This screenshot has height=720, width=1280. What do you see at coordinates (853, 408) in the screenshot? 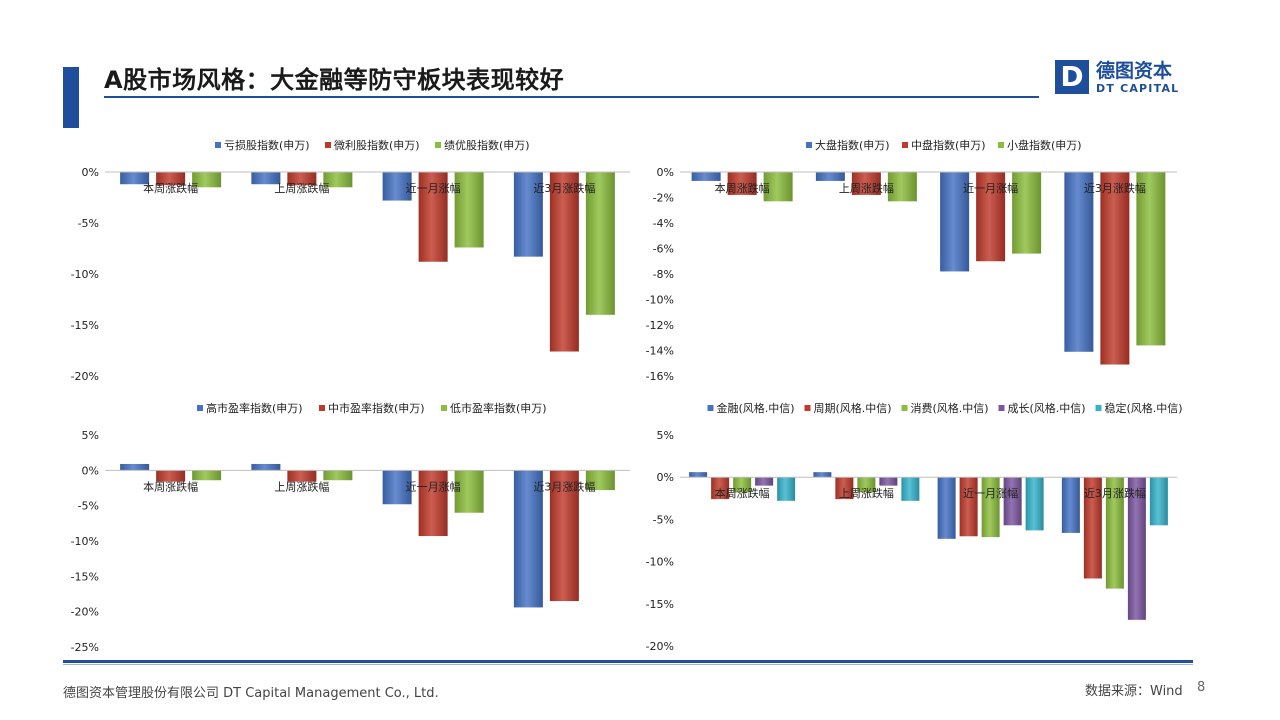
I see `legend-label: 周期(风格.中信)` at bounding box center [853, 408].